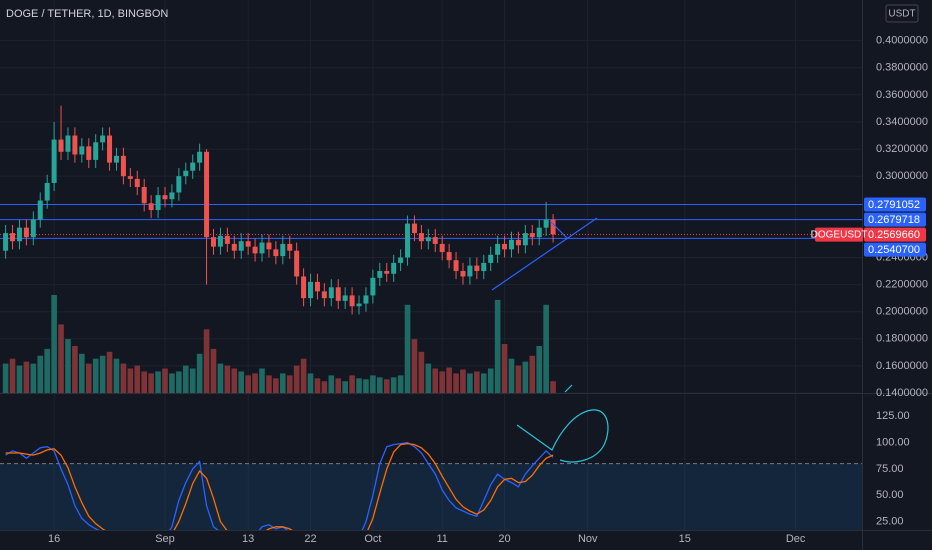  Describe the element at coordinates (894, 250) in the screenshot. I see `price-label: 0.2540700` at that location.